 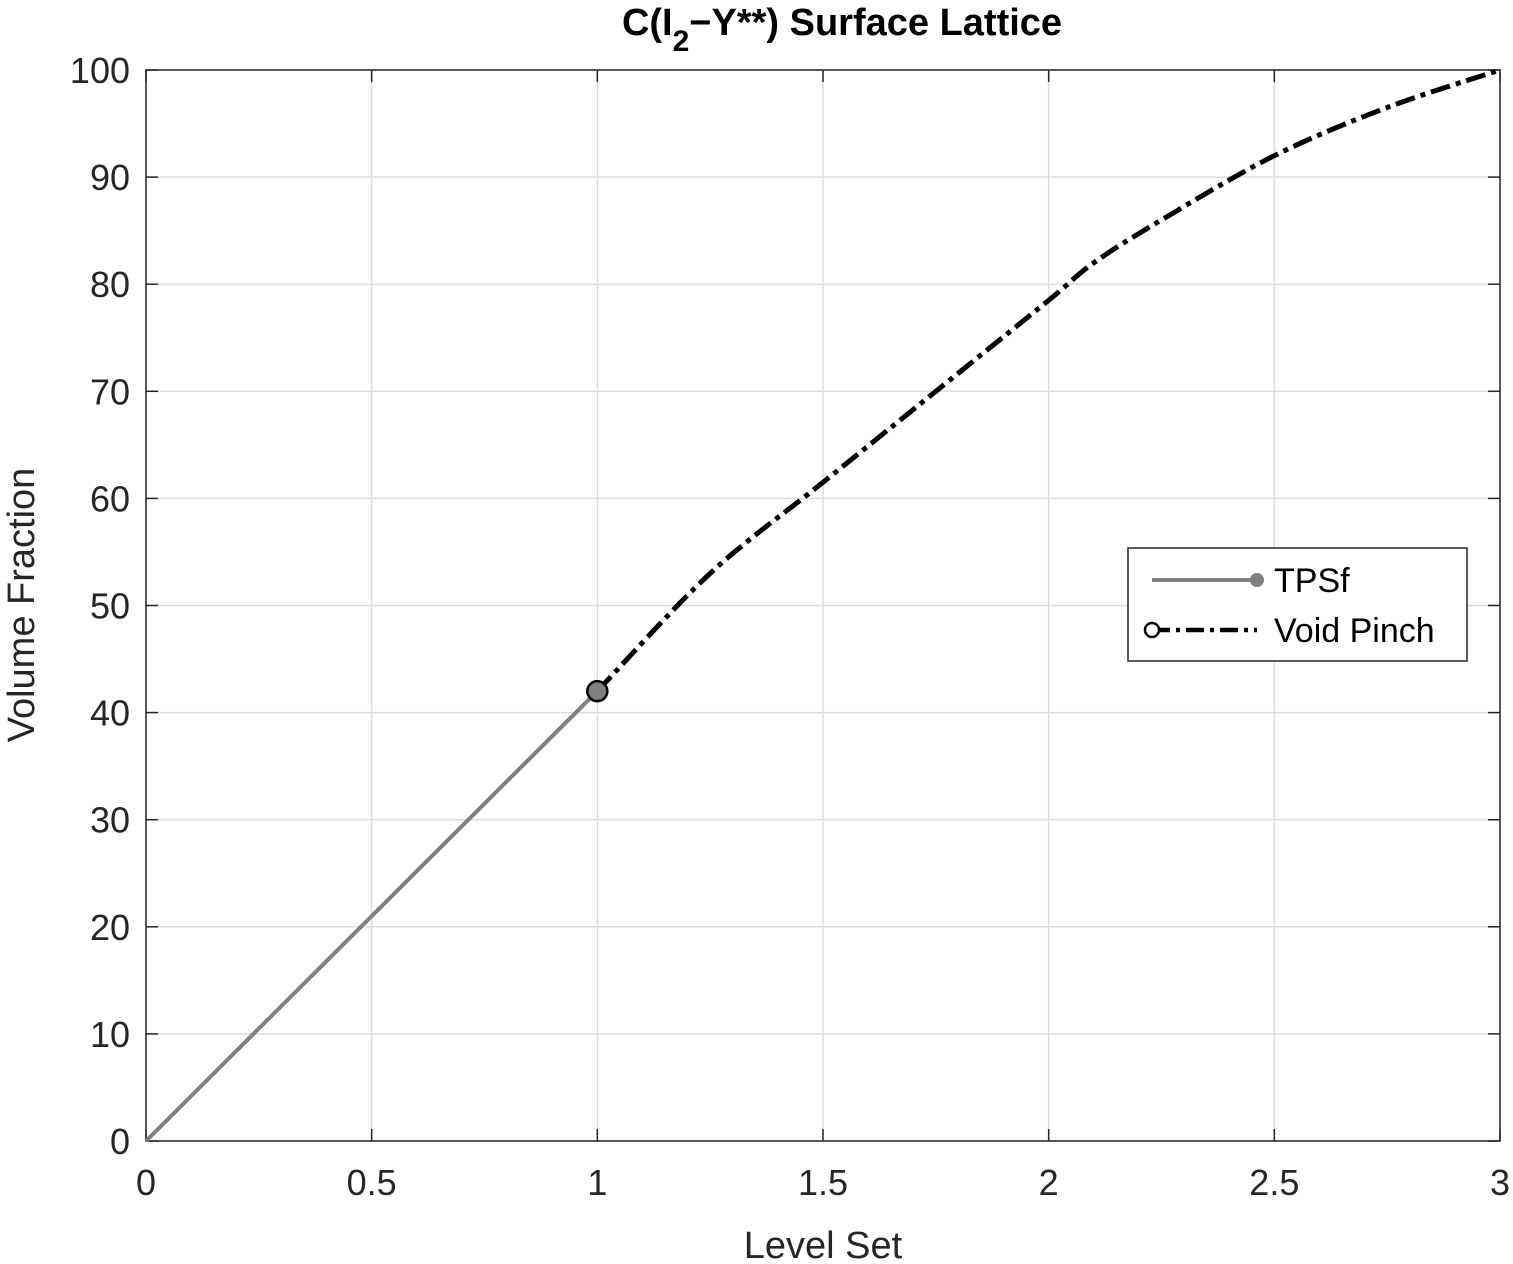 I want to click on y-tick-label: 0, so click(x=120, y=1141).